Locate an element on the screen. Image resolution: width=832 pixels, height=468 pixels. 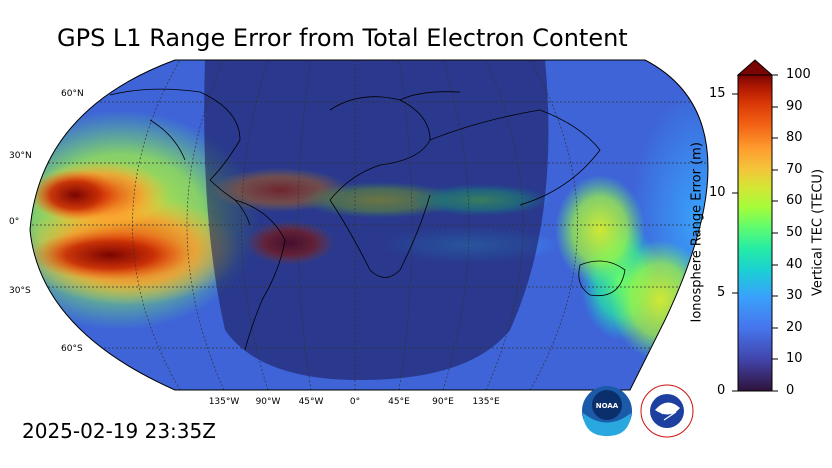
colorbar is located at coordinates (755, 225).